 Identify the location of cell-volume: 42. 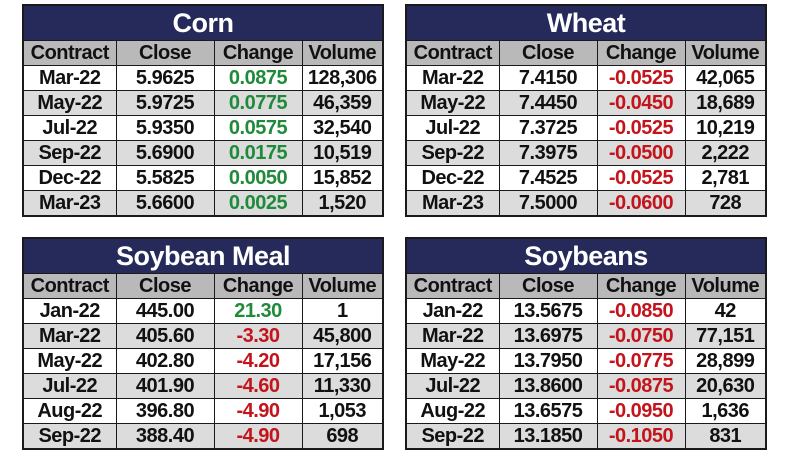
(724, 311).